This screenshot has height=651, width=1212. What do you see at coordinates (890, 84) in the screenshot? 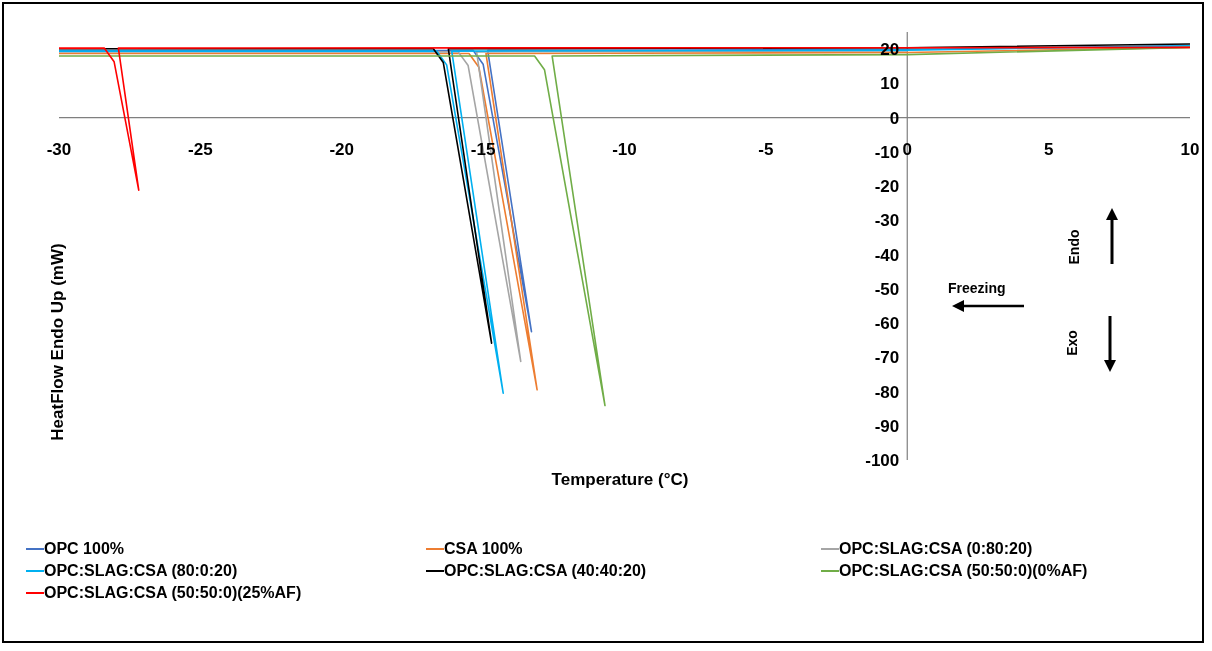
I see `y-tick-label: 10` at bounding box center [890, 84].